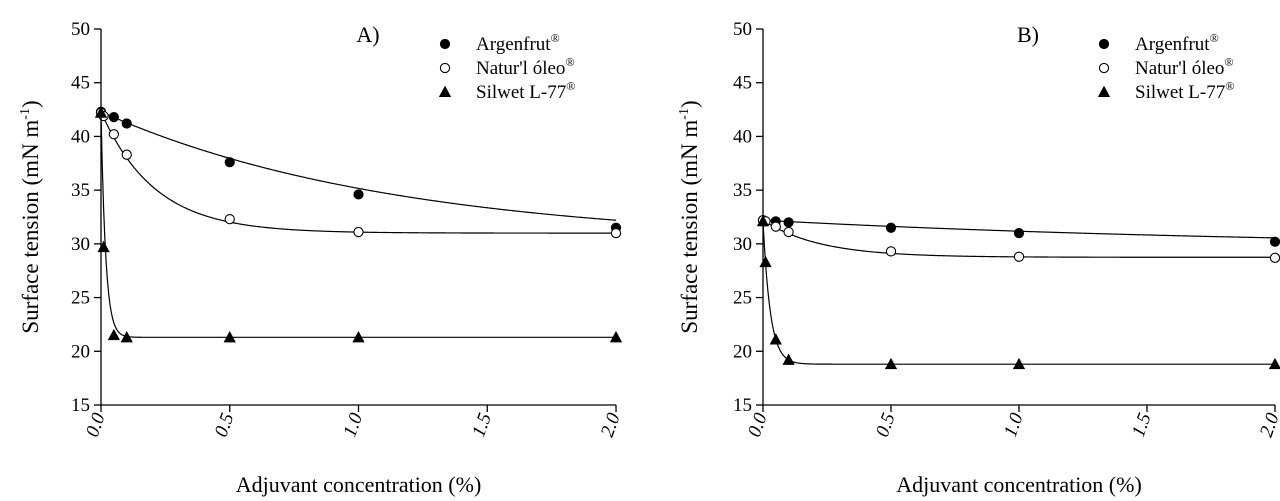 Image resolution: width=1280 pixels, height=501 pixels. What do you see at coordinates (358, 166) in the screenshot?
I see `fit-curve-filled-circle` at bounding box center [358, 166].